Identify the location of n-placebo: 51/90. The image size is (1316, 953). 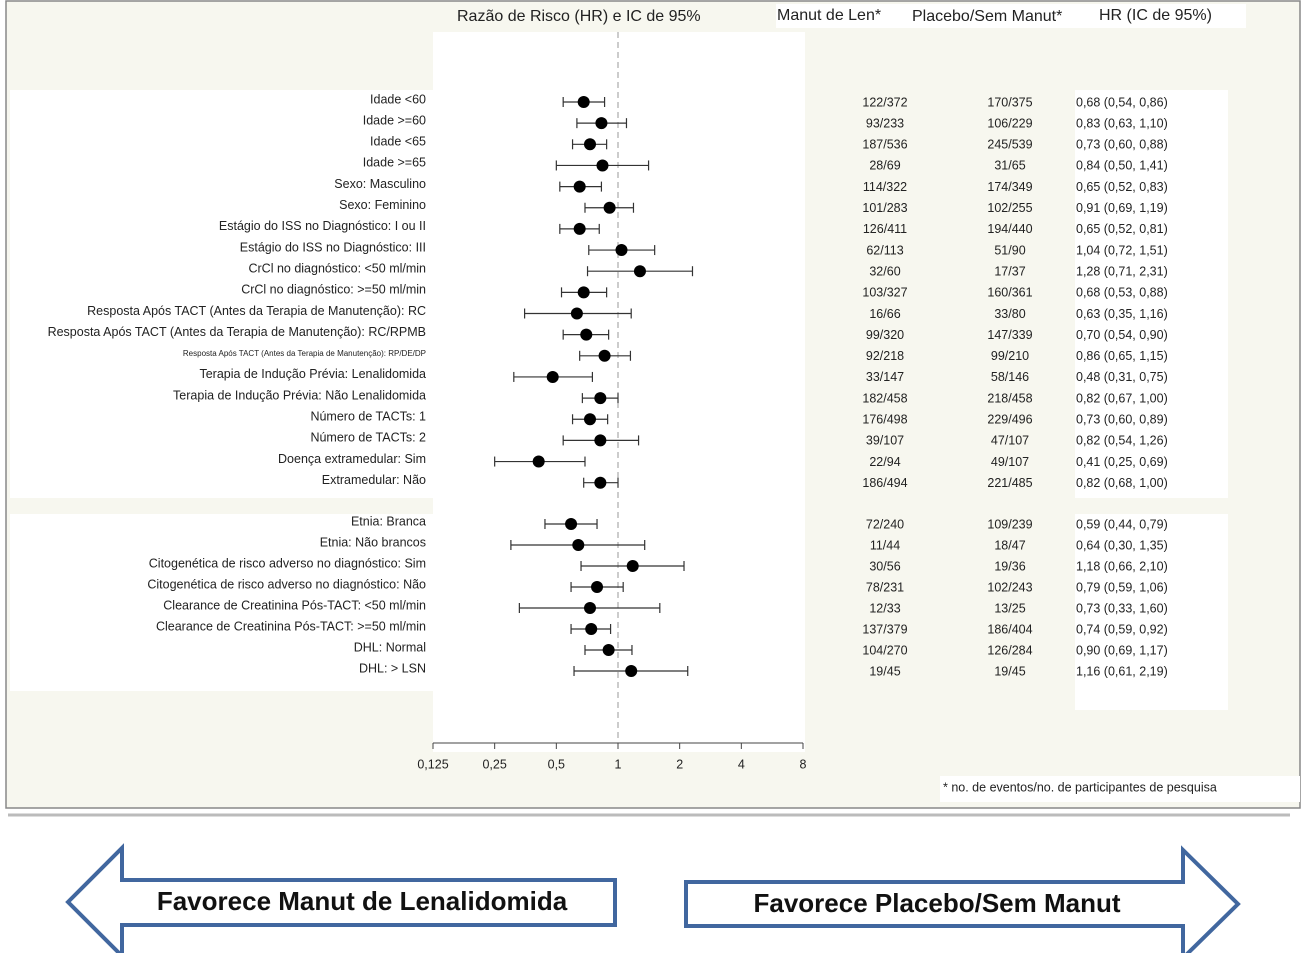
(1009, 250).